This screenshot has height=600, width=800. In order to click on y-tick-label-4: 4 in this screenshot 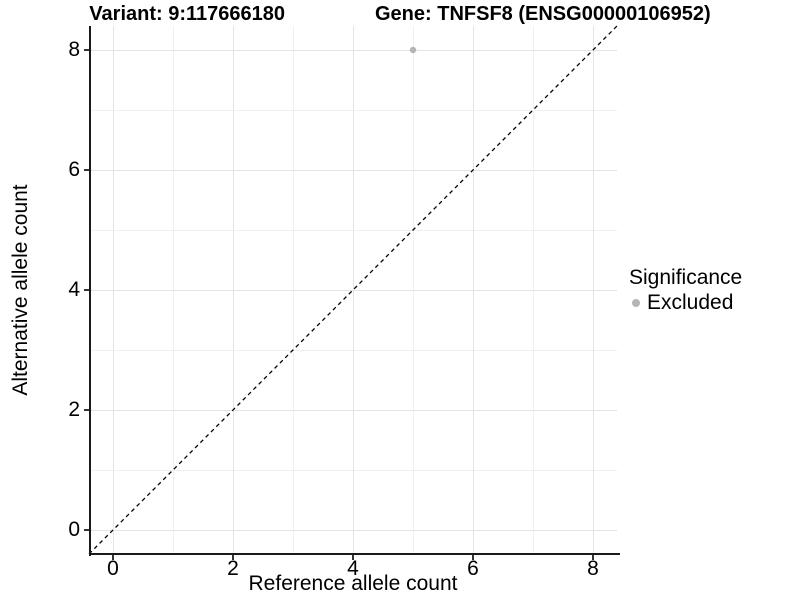, I will do `click(74, 289)`.